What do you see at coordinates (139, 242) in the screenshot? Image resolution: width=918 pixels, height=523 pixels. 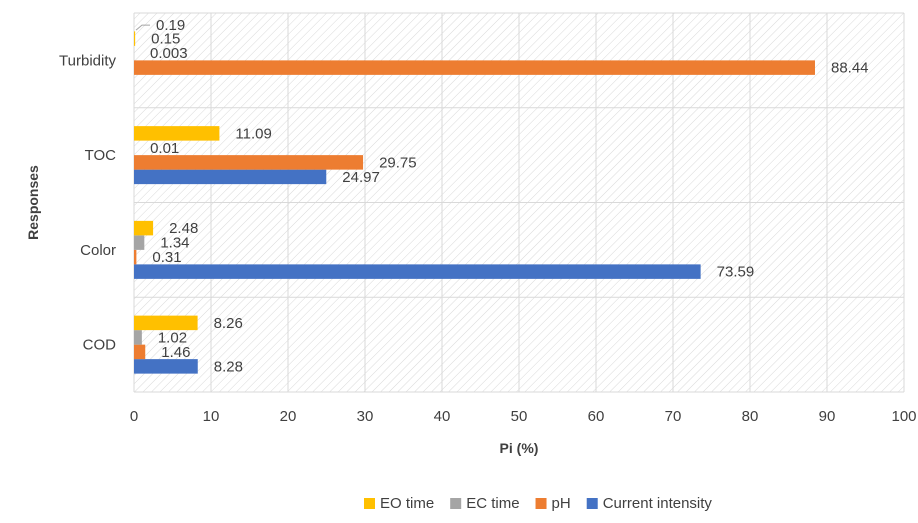 I see `bar-color-ec-time` at bounding box center [139, 242].